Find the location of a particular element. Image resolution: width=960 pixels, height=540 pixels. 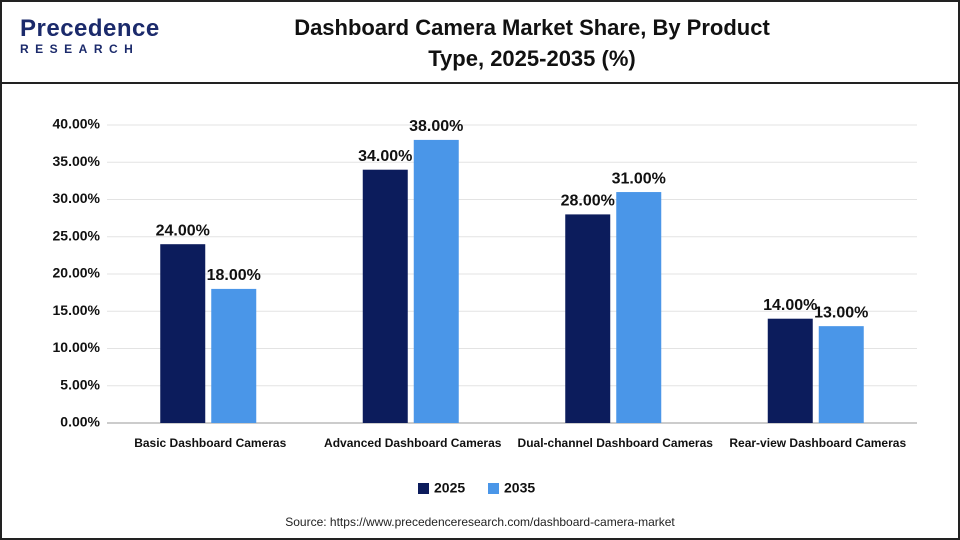

data-label: 28.00% is located at coordinates (588, 201).